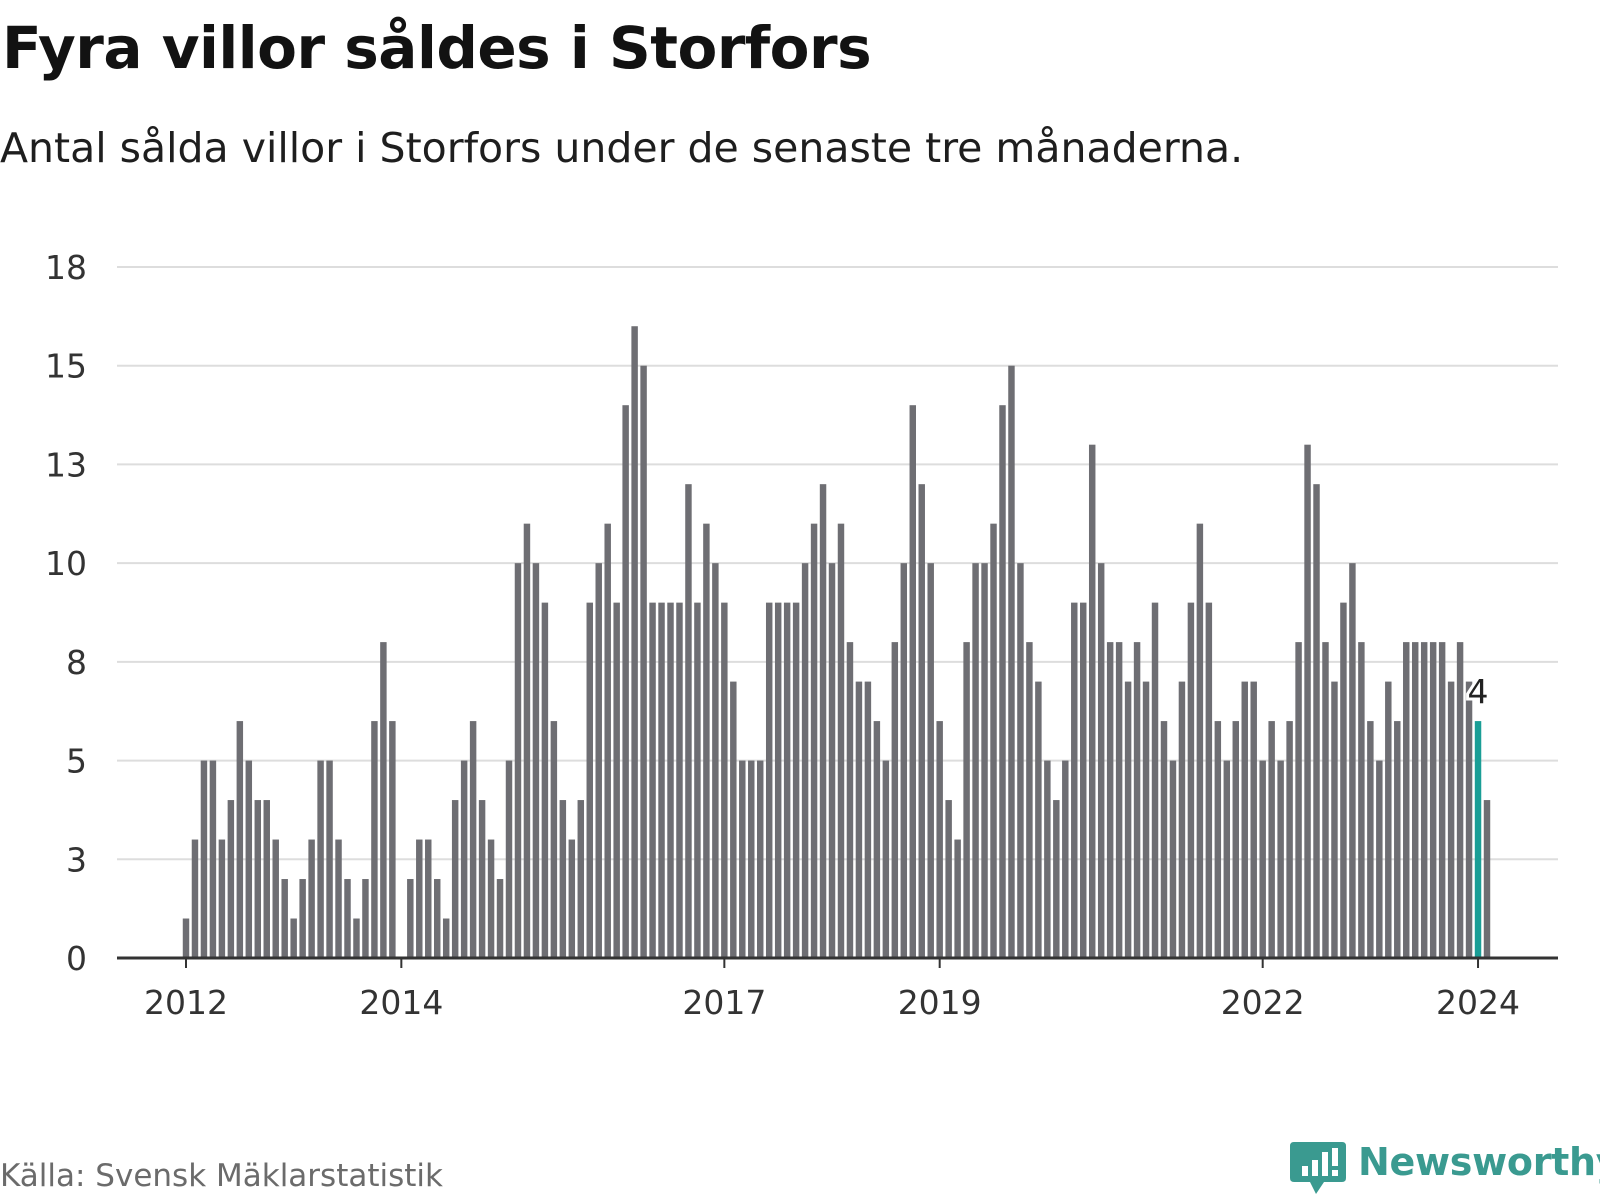 This screenshot has width=1600, height=1200. Describe the element at coordinates (940, 1002) in the screenshot. I see `x-tick-label: 2019` at that location.